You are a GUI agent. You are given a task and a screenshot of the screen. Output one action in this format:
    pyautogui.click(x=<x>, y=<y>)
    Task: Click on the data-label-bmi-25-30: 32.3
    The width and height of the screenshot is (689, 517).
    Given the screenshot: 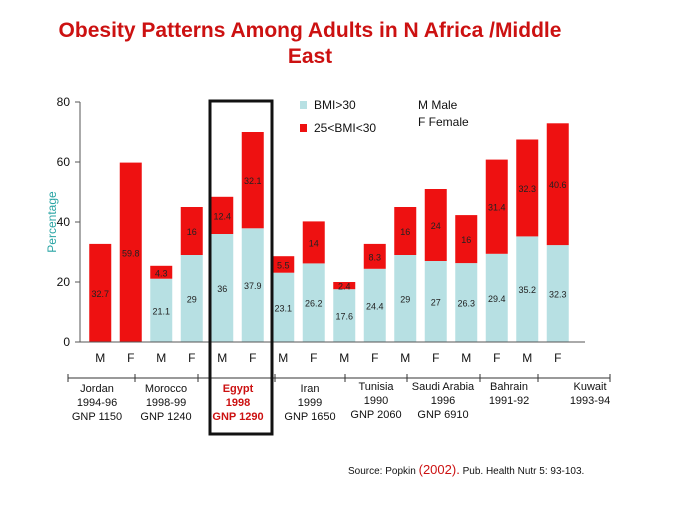 What is the action you would take?
    pyautogui.click(x=527, y=189)
    